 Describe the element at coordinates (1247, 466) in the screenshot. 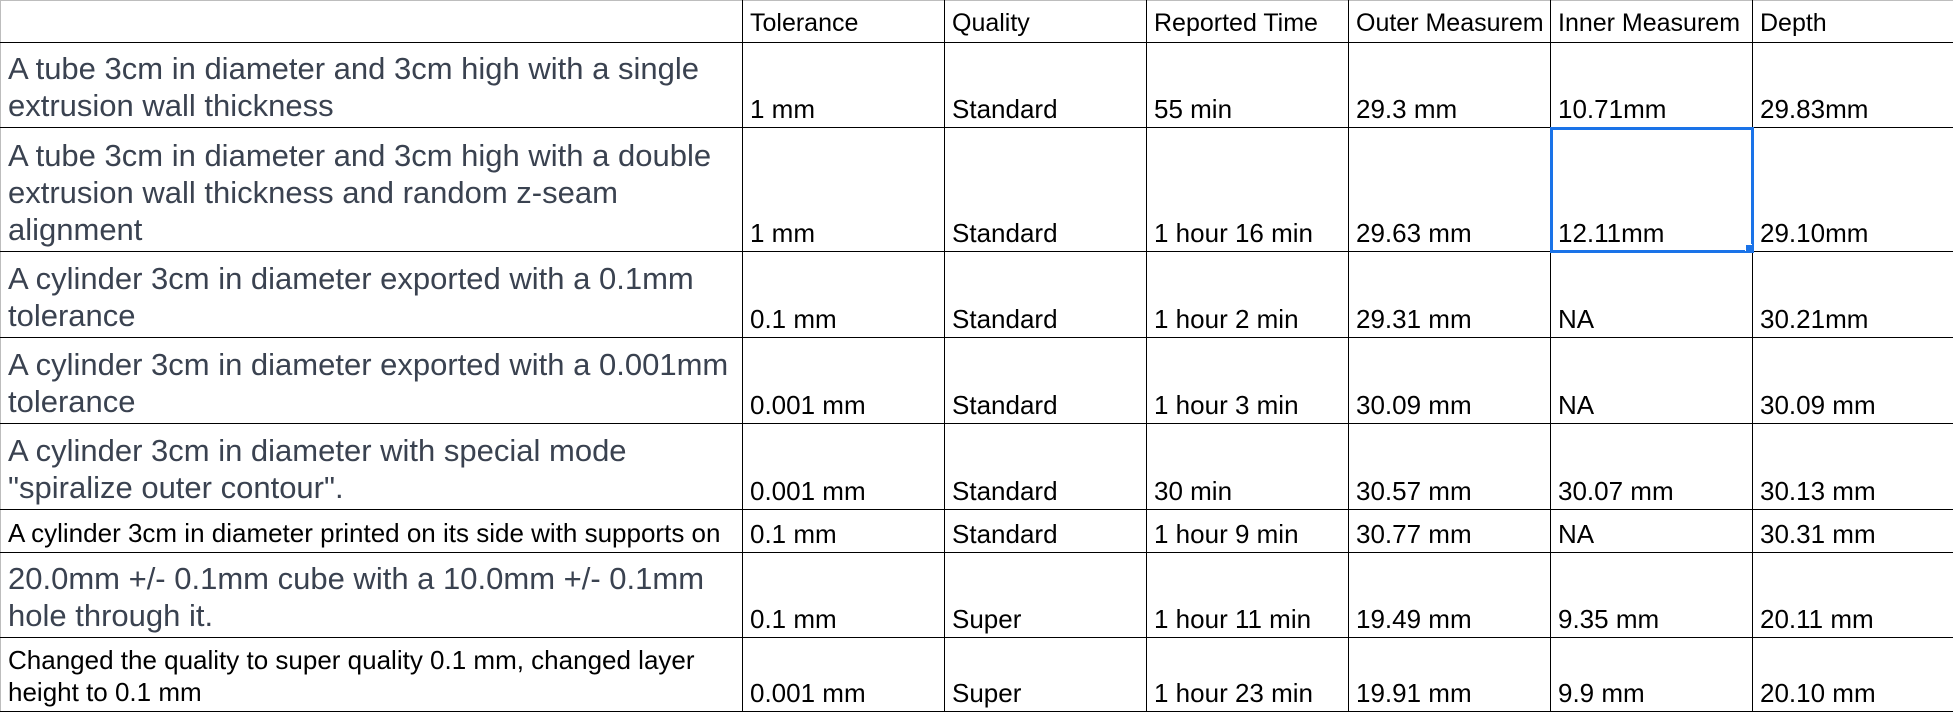

I see `reported-time-cell: 30 min` at that location.